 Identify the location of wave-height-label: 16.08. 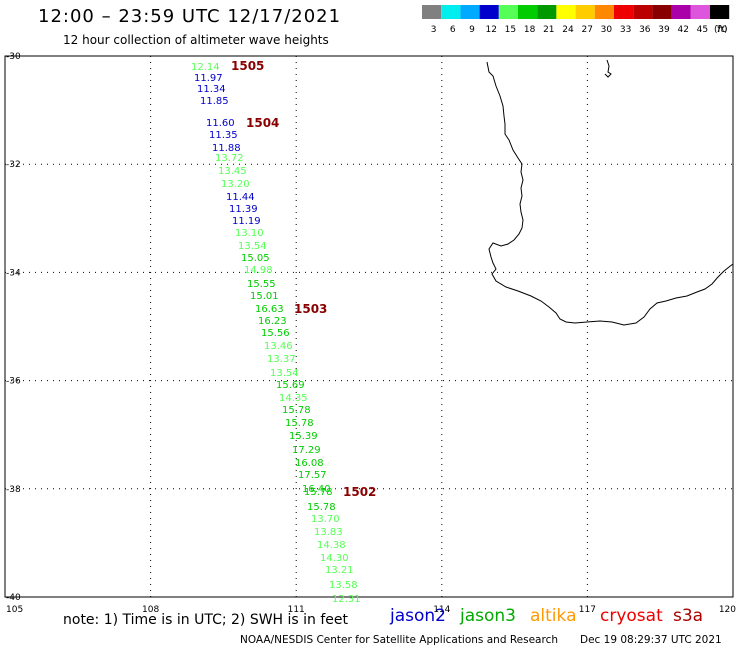
(309, 463).